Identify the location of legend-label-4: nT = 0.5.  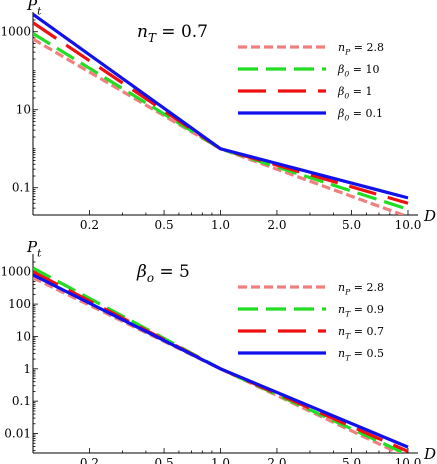
(361, 354).